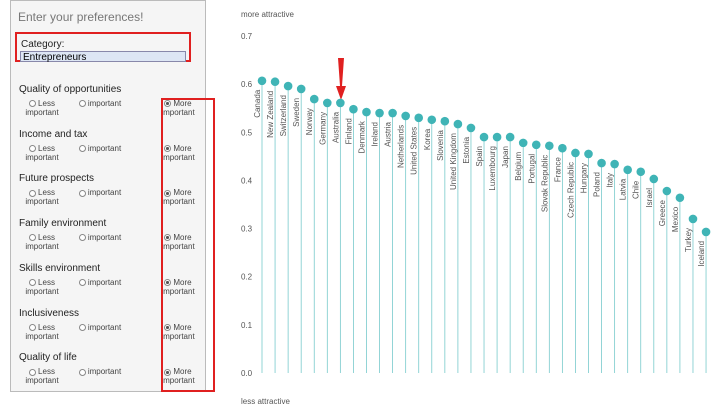 The height and width of the screenshot is (415, 720). What do you see at coordinates (103, 57) in the screenshot?
I see `category-select: Entrepreneurs` at bounding box center [103, 57].